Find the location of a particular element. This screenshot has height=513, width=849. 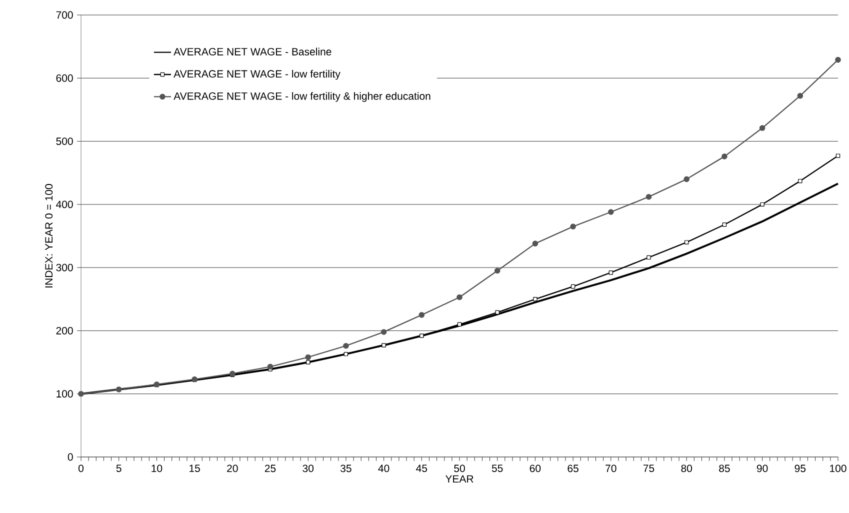

legend-label: AVERAGE NET WAGE - Baseline is located at coordinates (253, 52).